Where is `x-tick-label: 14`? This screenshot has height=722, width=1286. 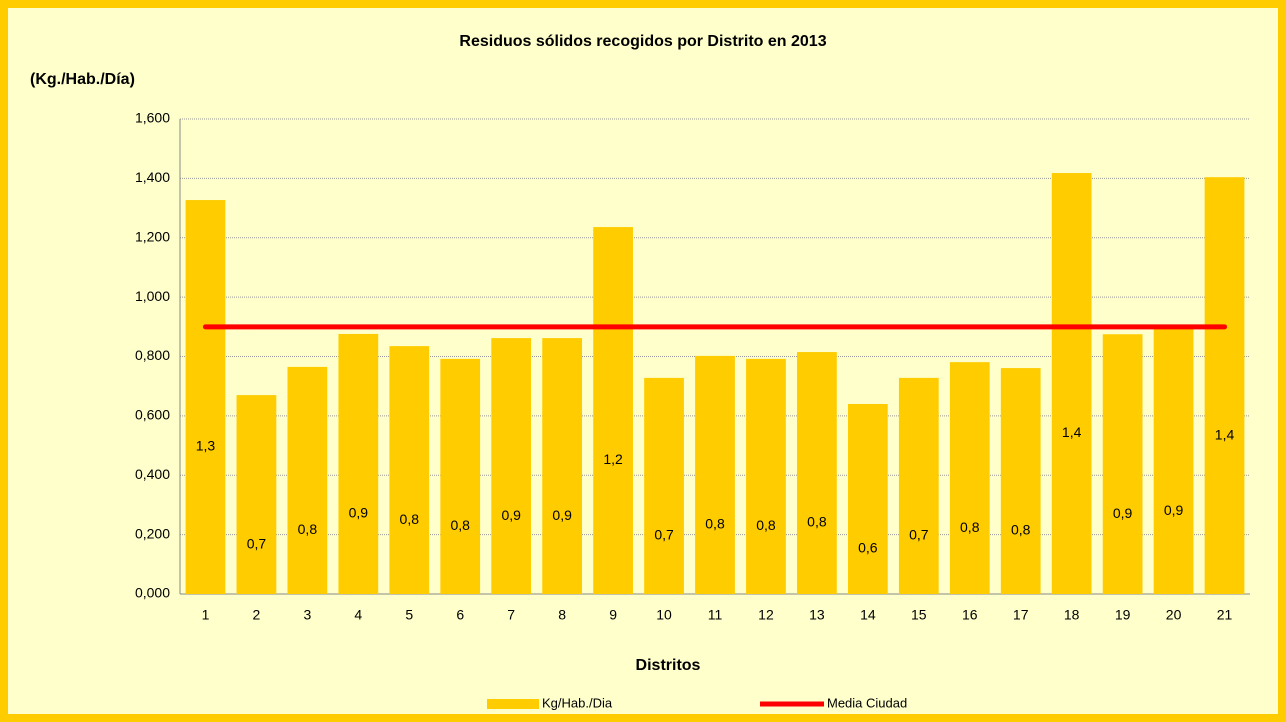
x-tick-label: 14 is located at coordinates (868, 615).